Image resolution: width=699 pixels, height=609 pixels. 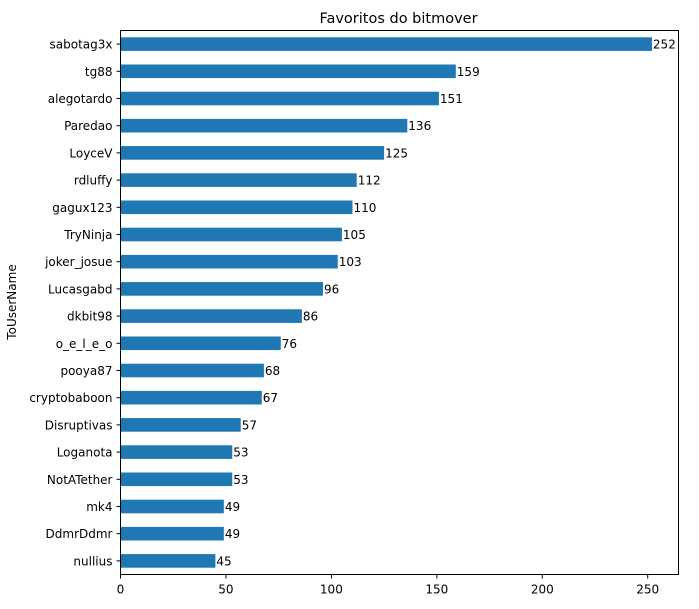 I want to click on data-label: 45, so click(x=223, y=561).